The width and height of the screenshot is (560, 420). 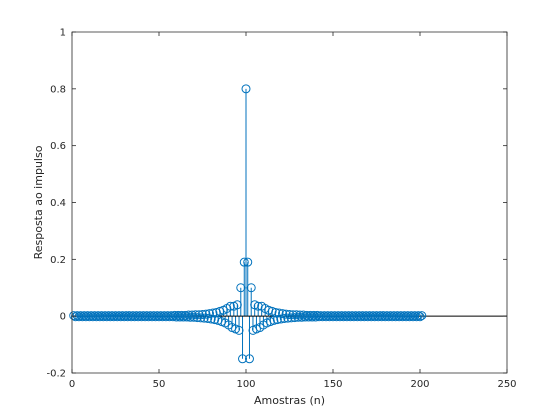 I want to click on y-tick-label: 1, so click(x=63, y=33).